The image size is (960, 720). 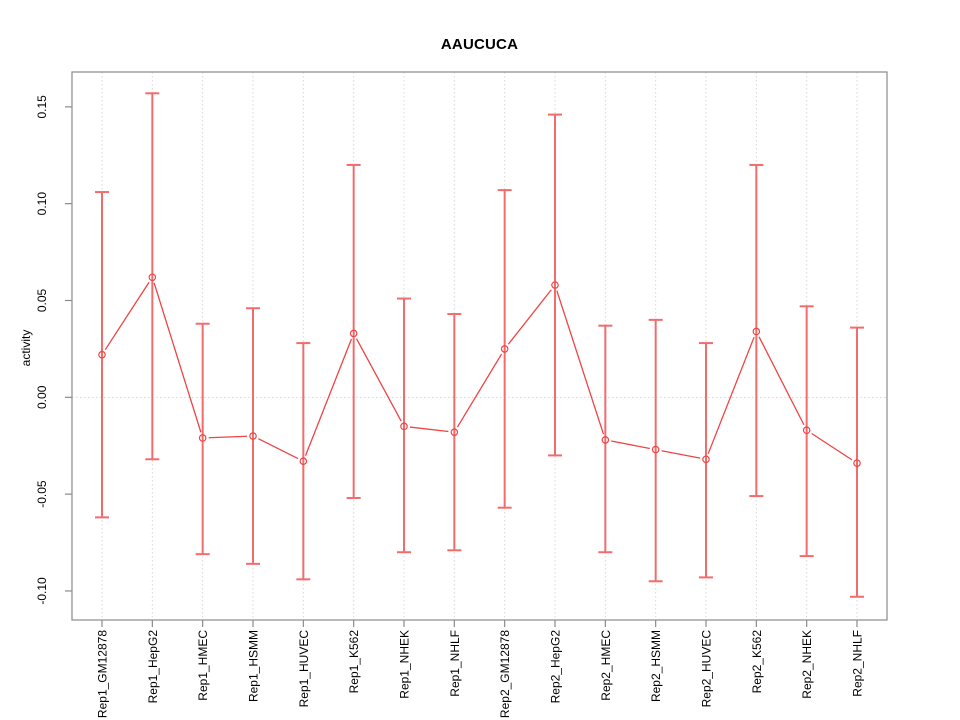 What do you see at coordinates (354, 662) in the screenshot?
I see `x-tick-label: Rep1_K562` at bounding box center [354, 662].